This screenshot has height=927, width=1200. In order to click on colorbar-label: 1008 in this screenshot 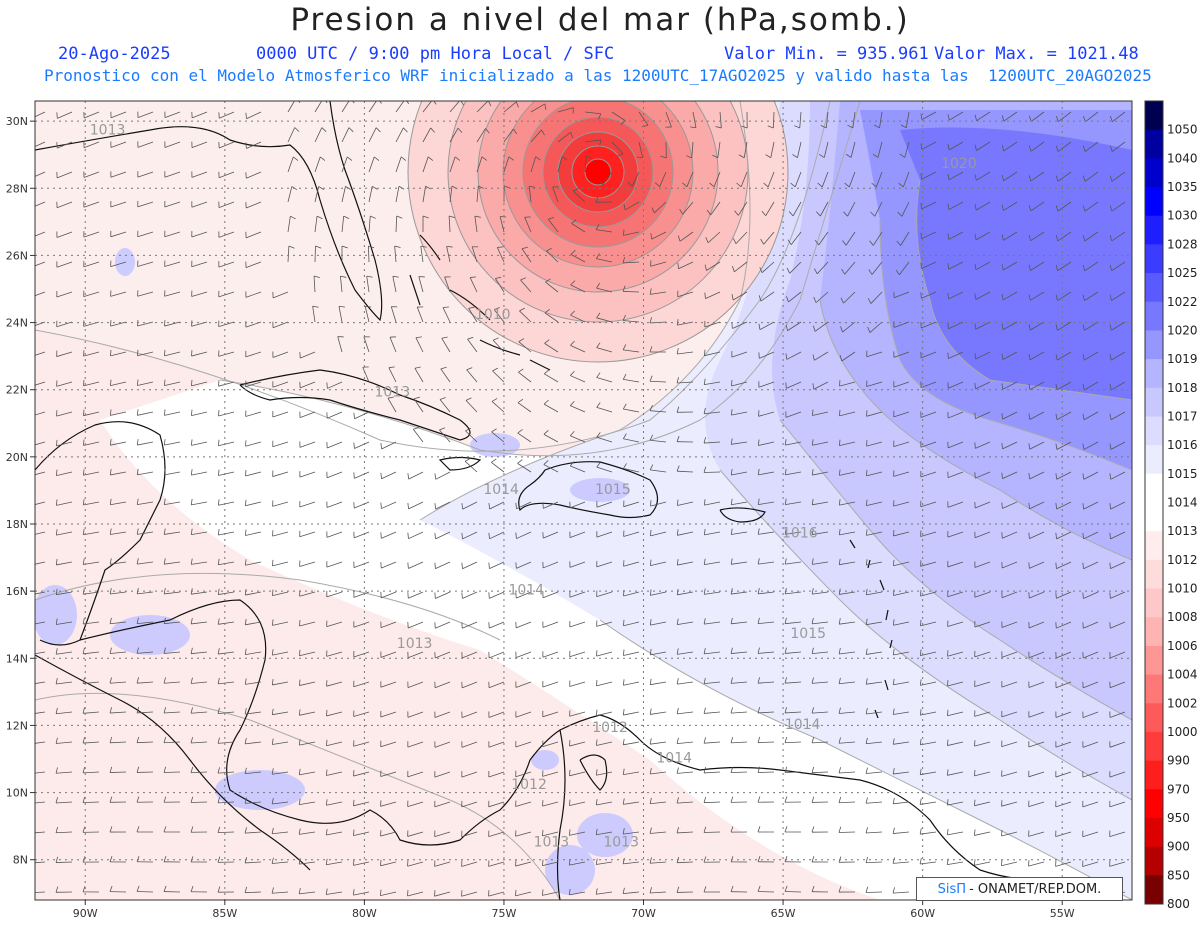, I will do `click(1182, 617)`.